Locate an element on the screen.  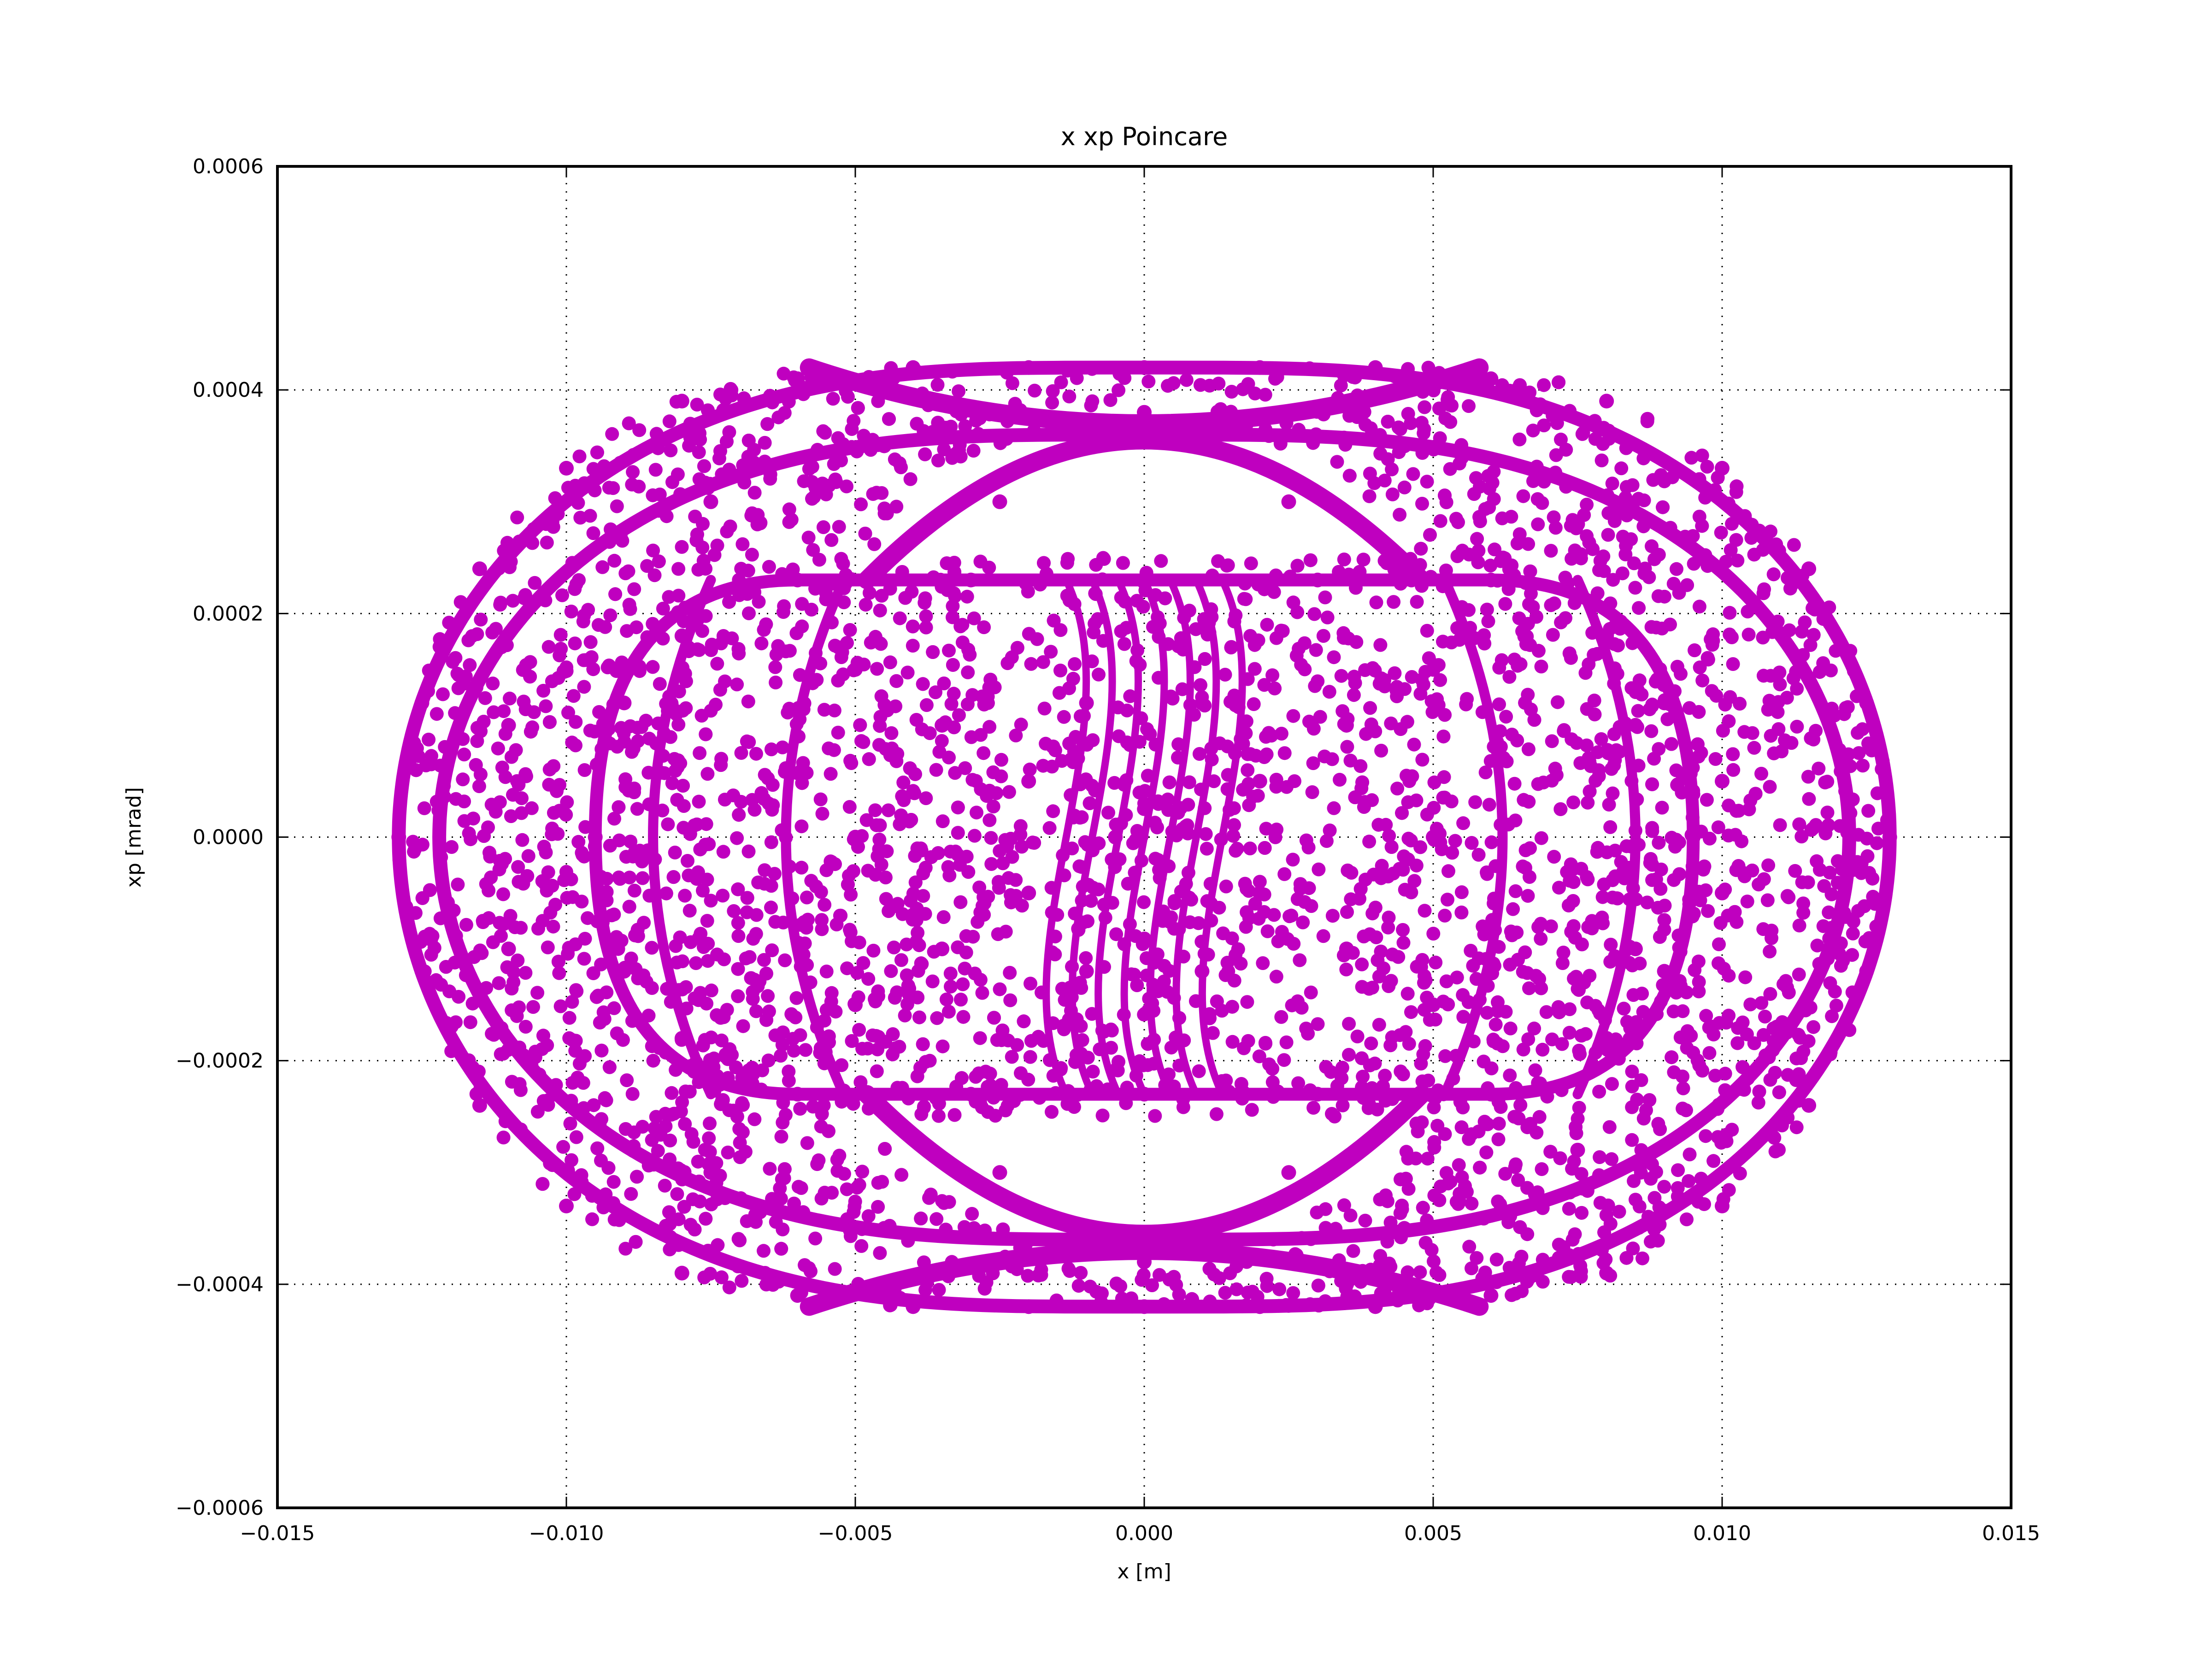
x-tick-label: 0.005 is located at coordinates (1433, 1533).